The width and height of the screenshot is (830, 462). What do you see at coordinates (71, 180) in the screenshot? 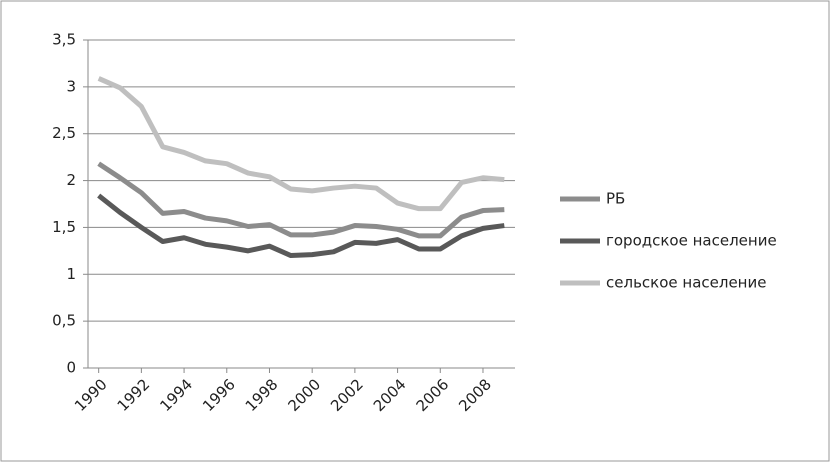
I see `y-tick-label: 2` at bounding box center [71, 180].